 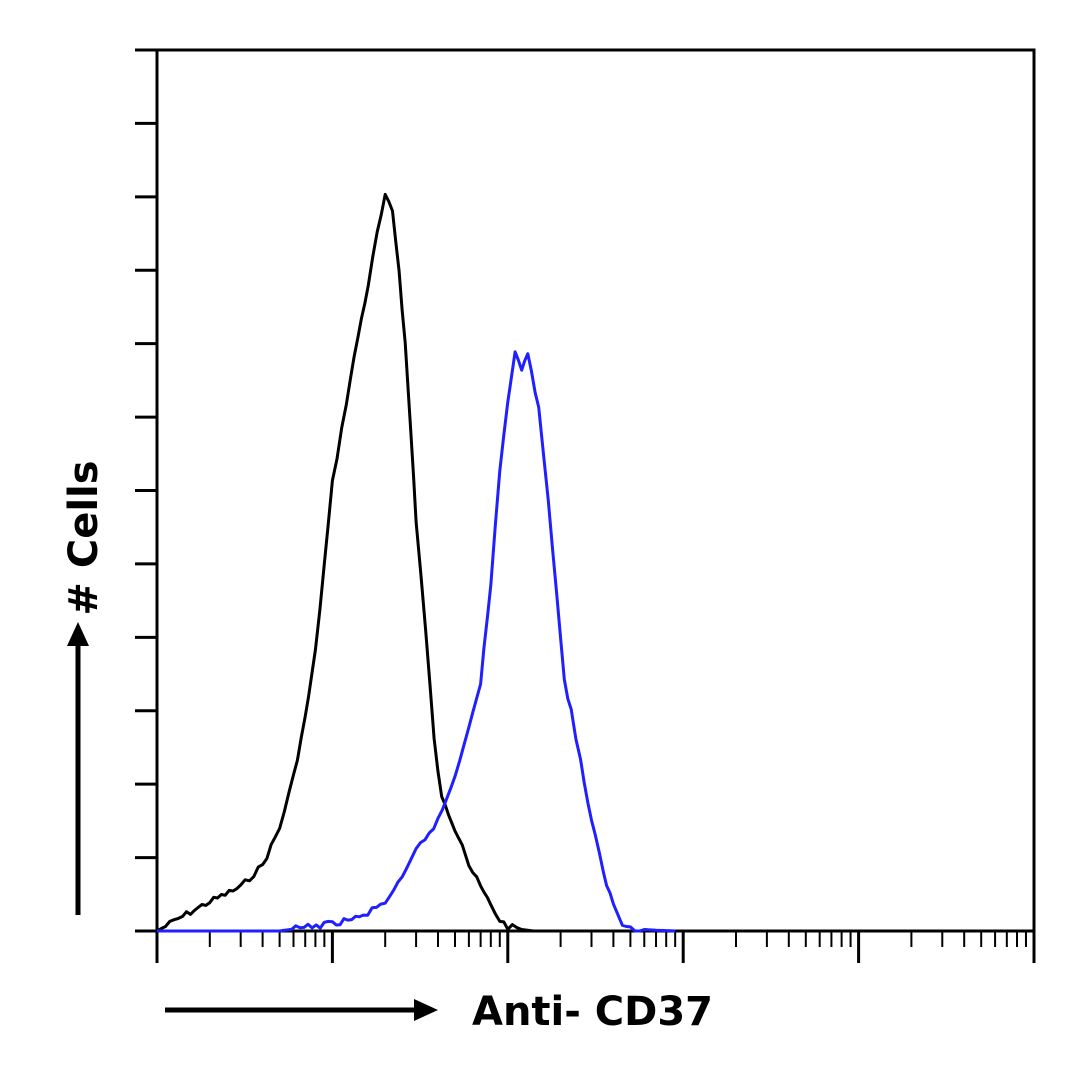 What do you see at coordinates (592, 1012) in the screenshot?
I see `x-axis-label: Anti- CD37` at bounding box center [592, 1012].